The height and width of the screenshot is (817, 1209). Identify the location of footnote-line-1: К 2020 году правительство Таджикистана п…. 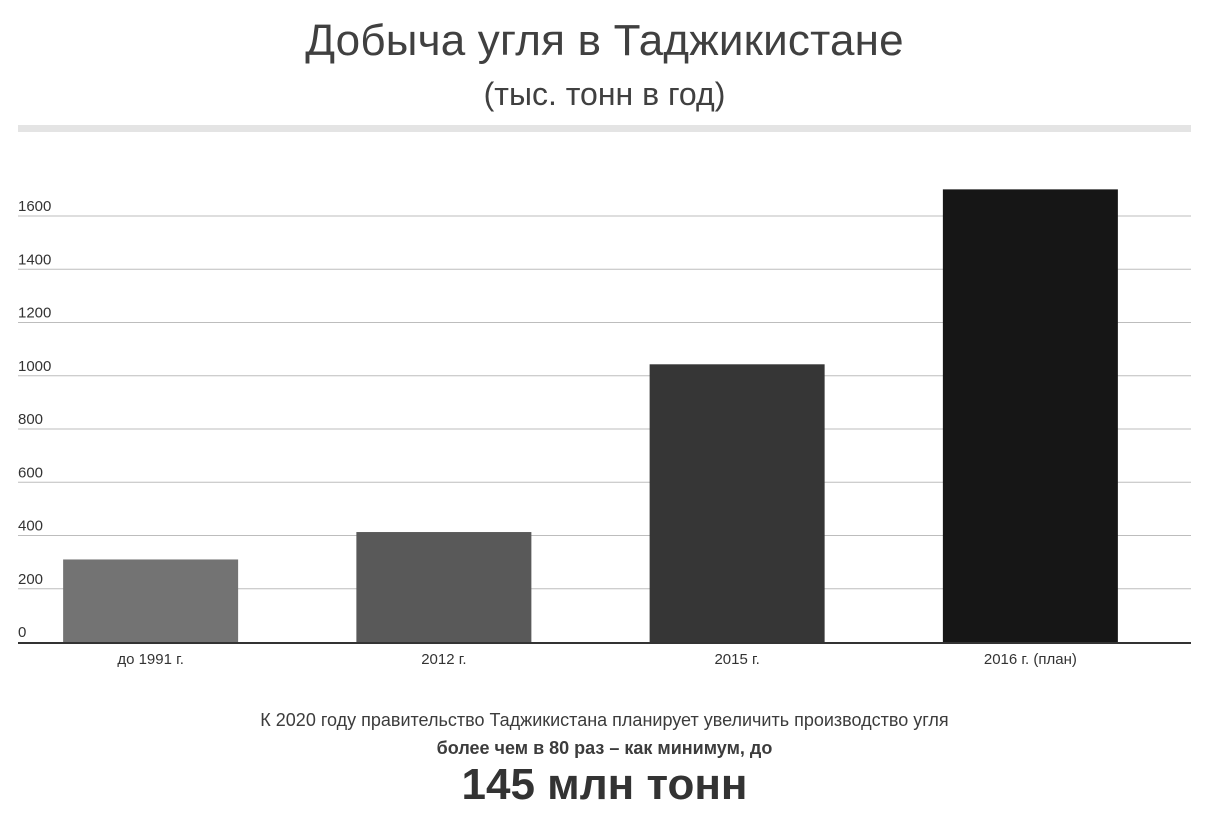
(604, 720).